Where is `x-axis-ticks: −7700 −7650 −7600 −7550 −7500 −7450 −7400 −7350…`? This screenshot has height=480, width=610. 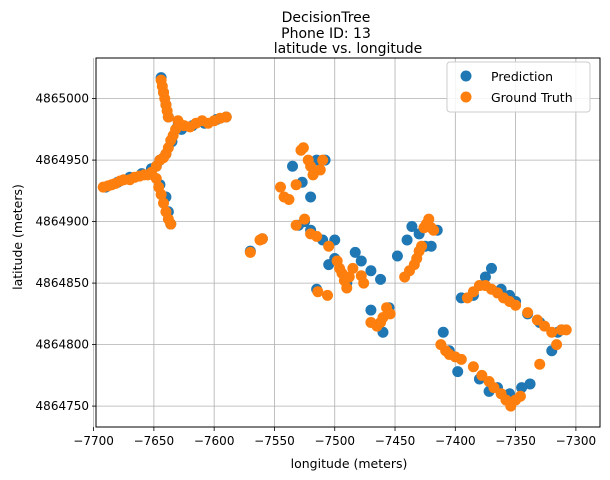 x-axis-ticks: −7700 −7650 −7600 −7550 −7500 −7450 −7400 −7350… is located at coordinates (334, 437).